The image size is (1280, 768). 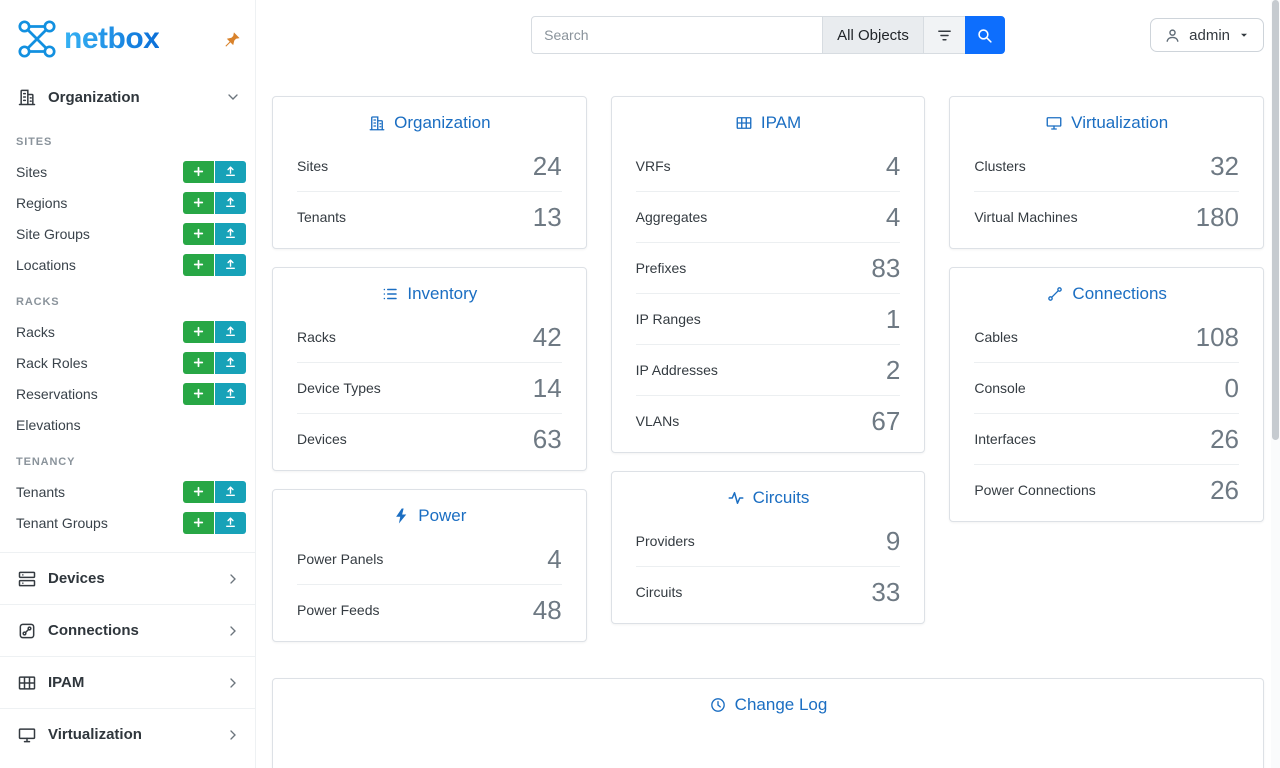 I want to click on monitor-icon, so click(x=1054, y=123).